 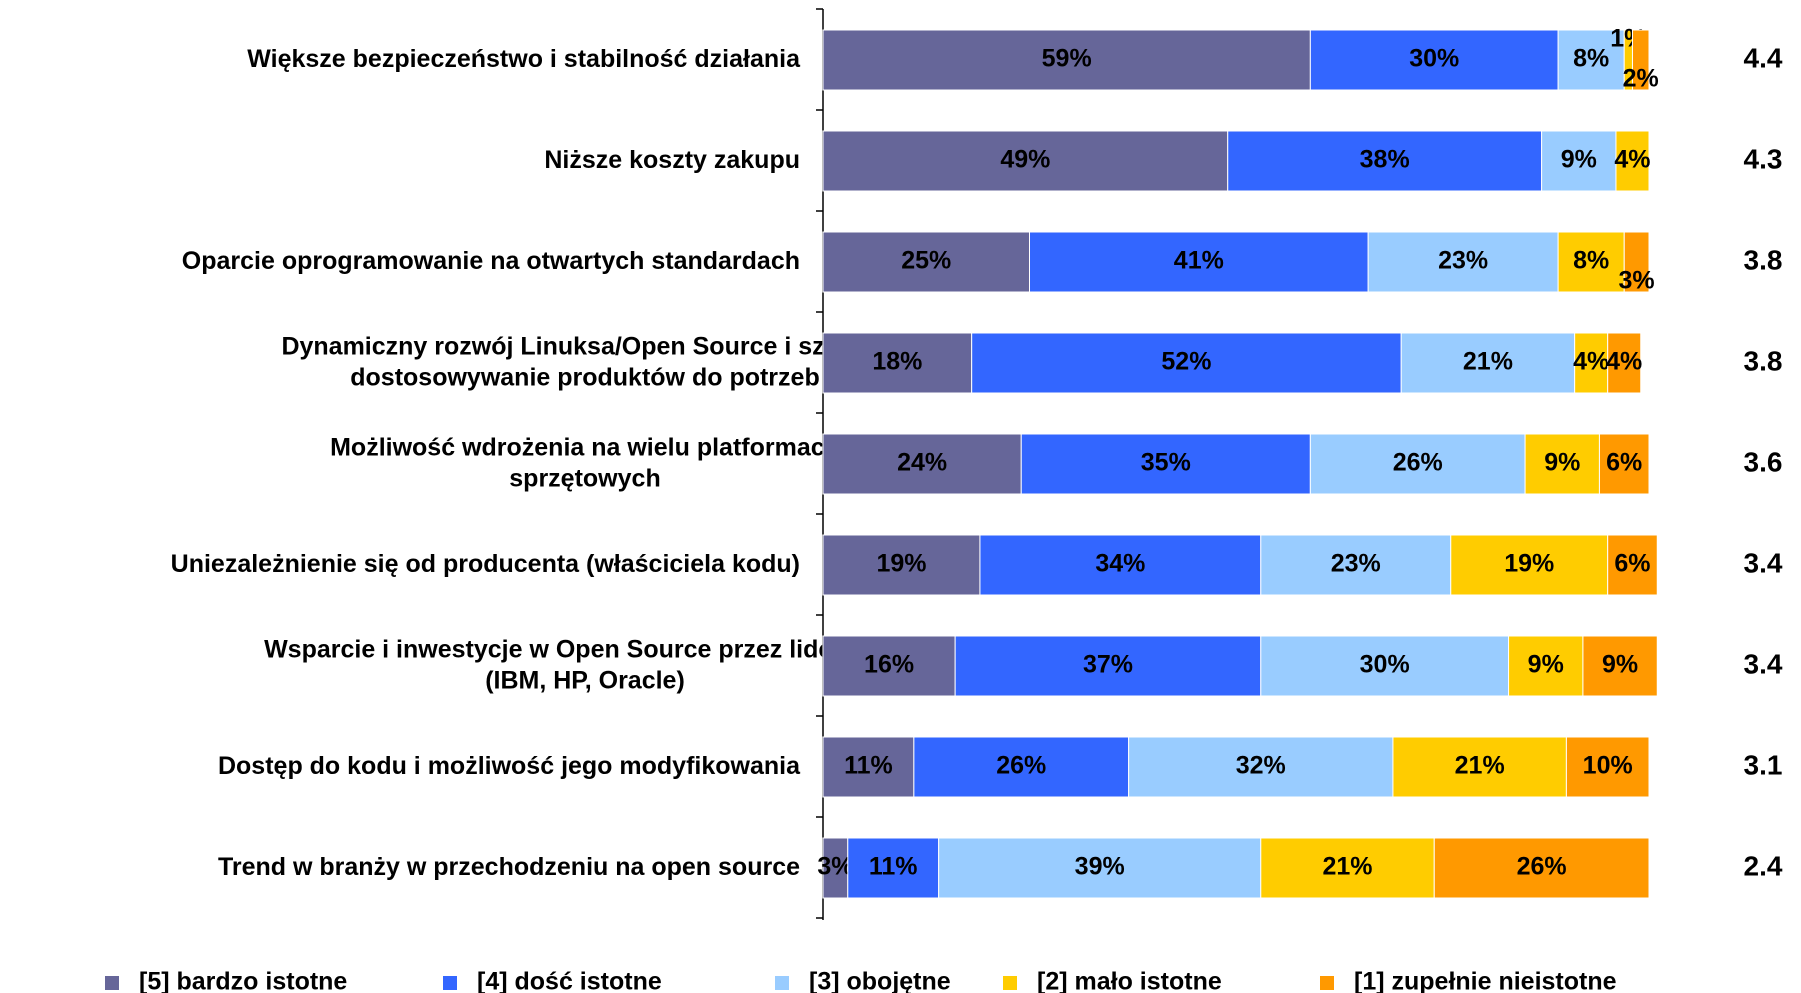 What do you see at coordinates (880, 980) in the screenshot?
I see `legend-label: [3] obojętne` at bounding box center [880, 980].